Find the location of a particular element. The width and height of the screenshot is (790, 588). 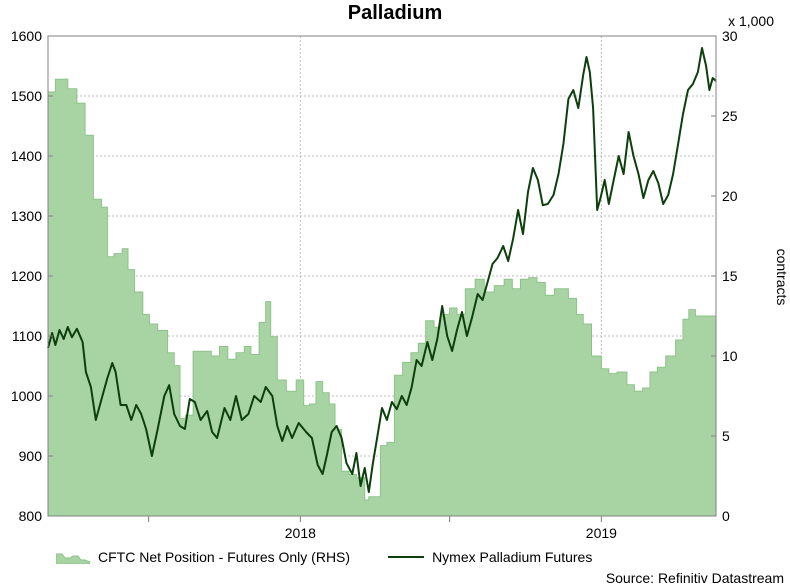

right-axis-multiplier: x 1,000 is located at coordinates (751, 21).